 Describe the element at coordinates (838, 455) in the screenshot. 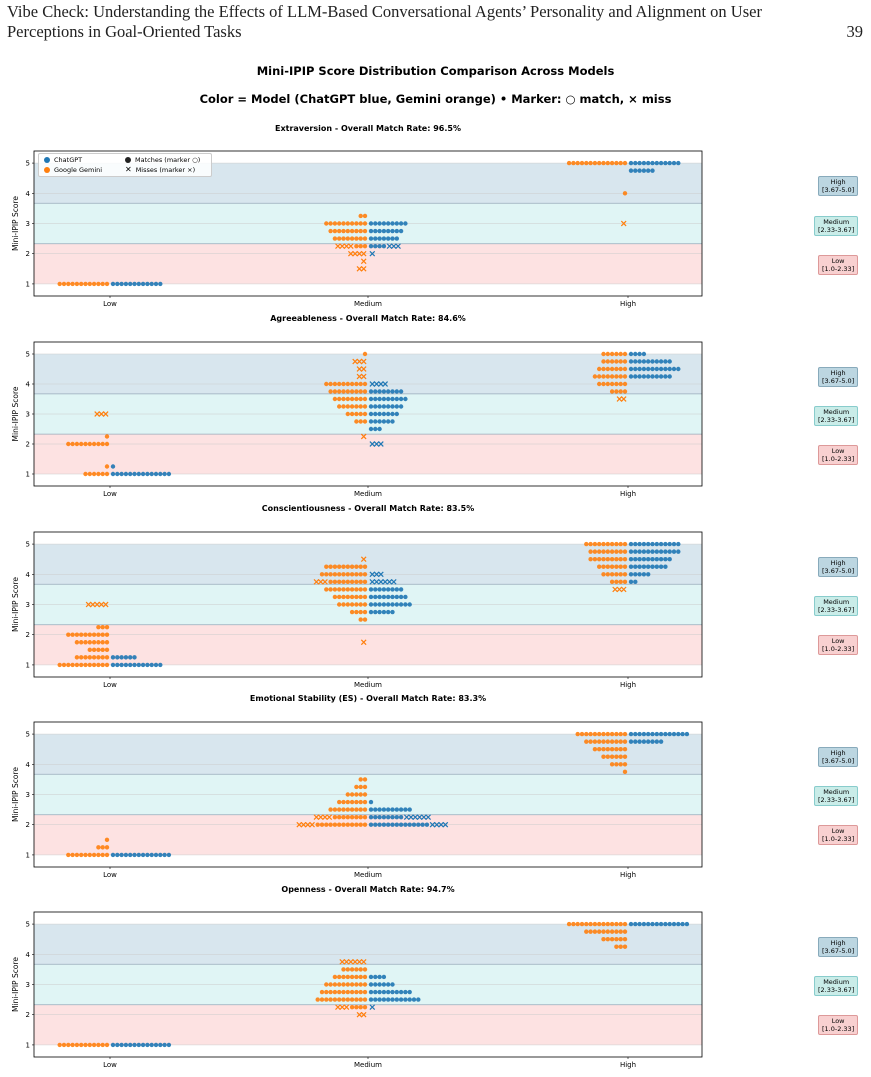

I see `band-label-low: Low [1.0-2.33]` at that location.